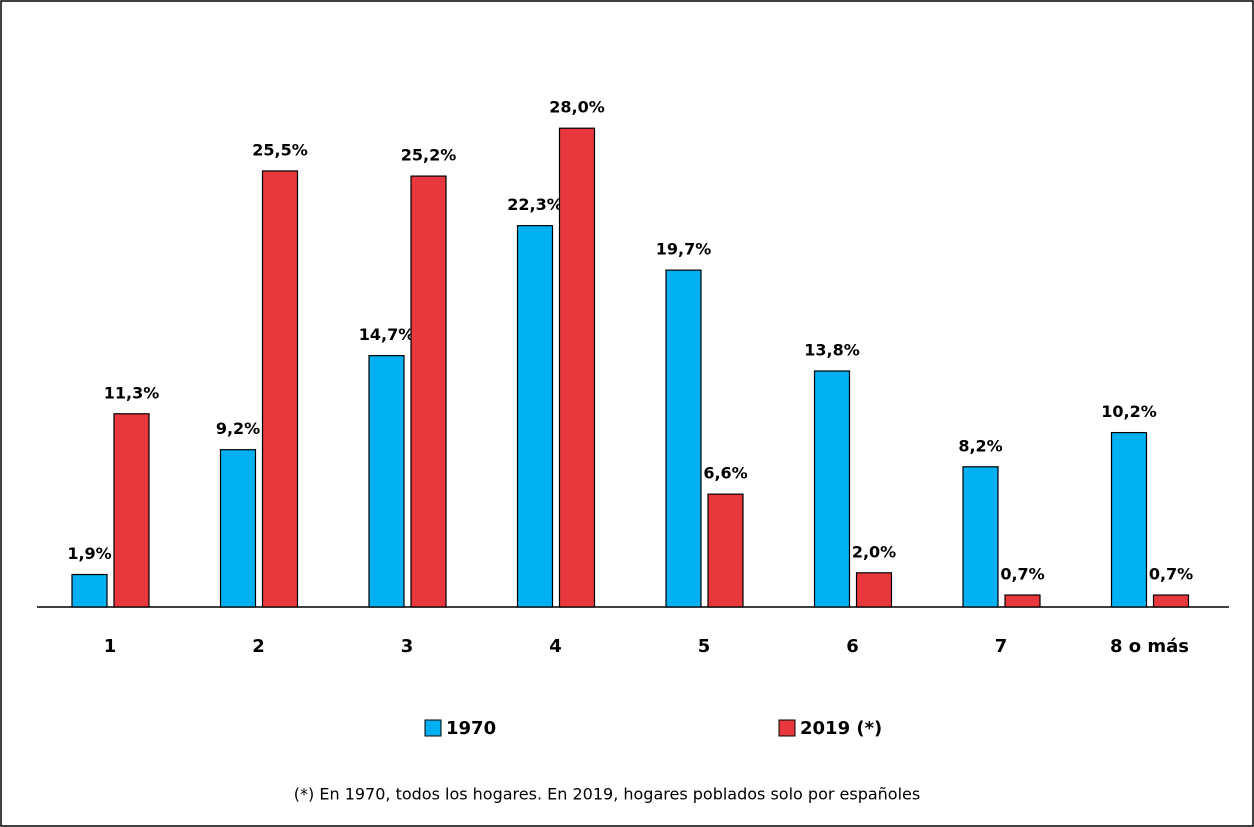 The image size is (1254, 827). I want to click on x-tick-label: 7, so click(1001, 646).